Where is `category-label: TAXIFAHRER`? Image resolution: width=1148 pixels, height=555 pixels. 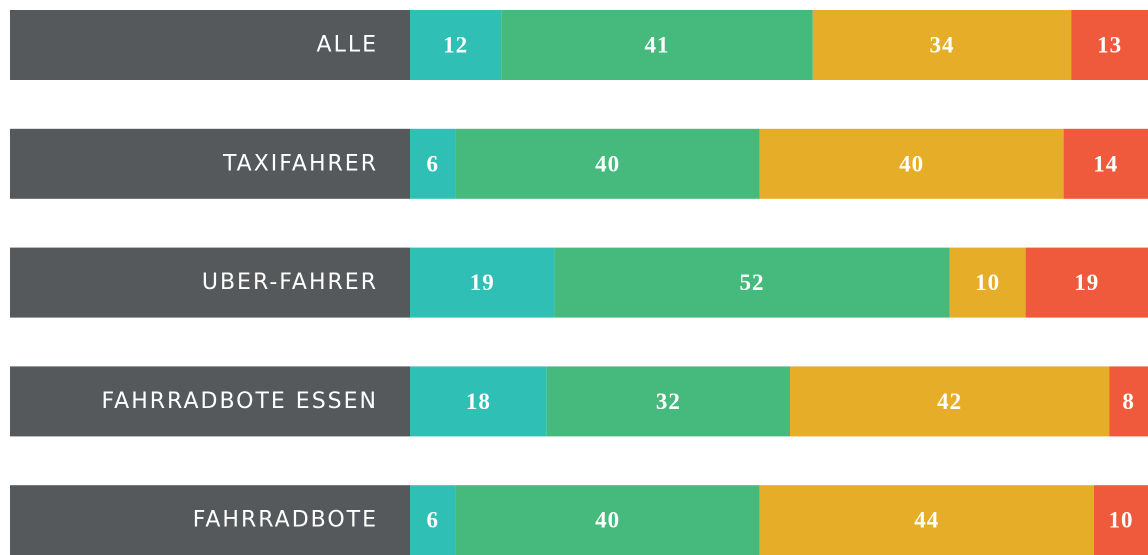 category-label: TAXIFAHRER is located at coordinates (300, 163).